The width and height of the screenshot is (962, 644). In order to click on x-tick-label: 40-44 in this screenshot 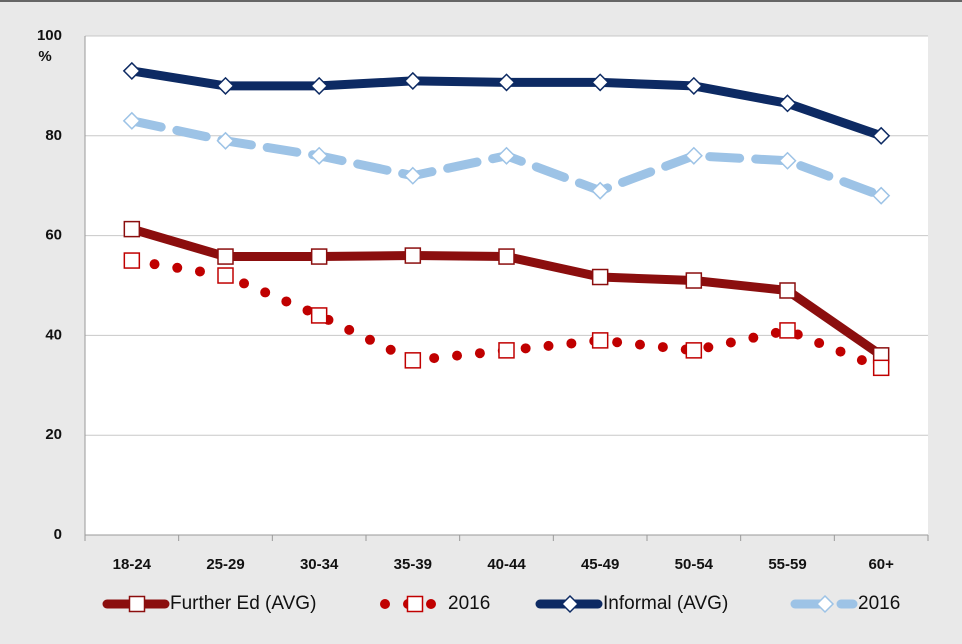, I will do `click(506, 564)`.